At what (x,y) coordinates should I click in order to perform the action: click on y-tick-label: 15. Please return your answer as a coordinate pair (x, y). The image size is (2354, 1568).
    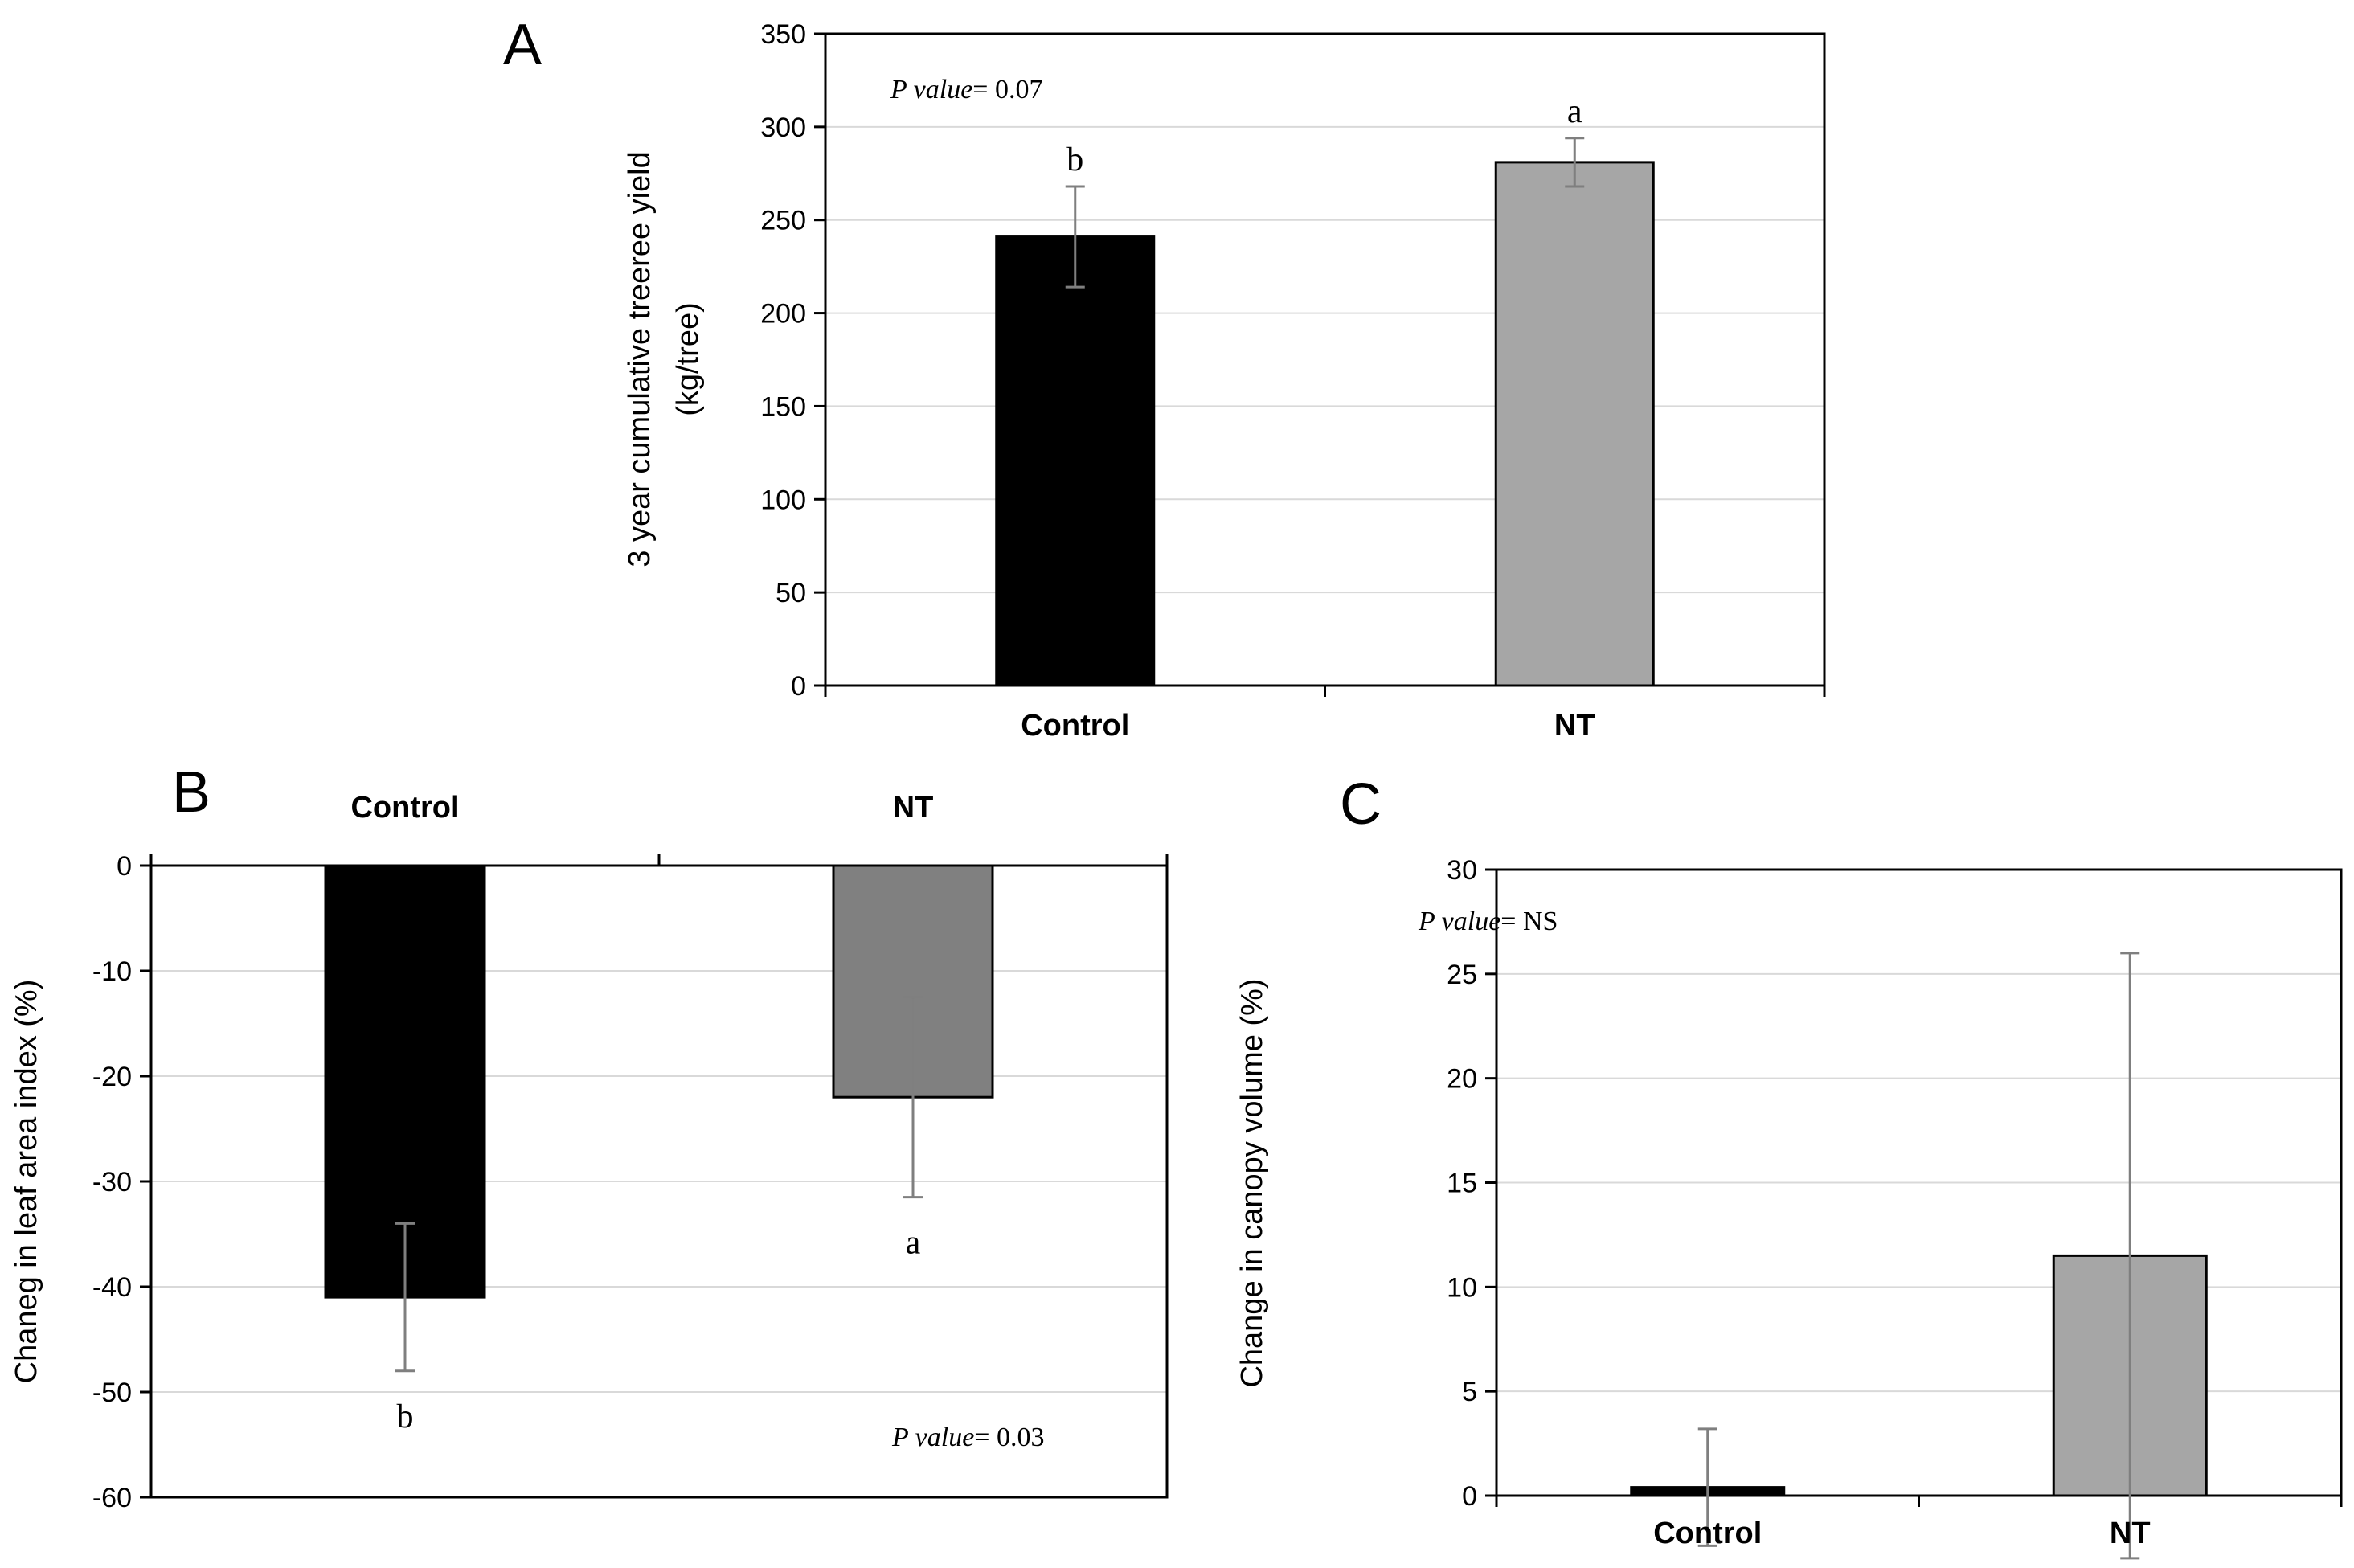
    Looking at the image, I should click on (1462, 1184).